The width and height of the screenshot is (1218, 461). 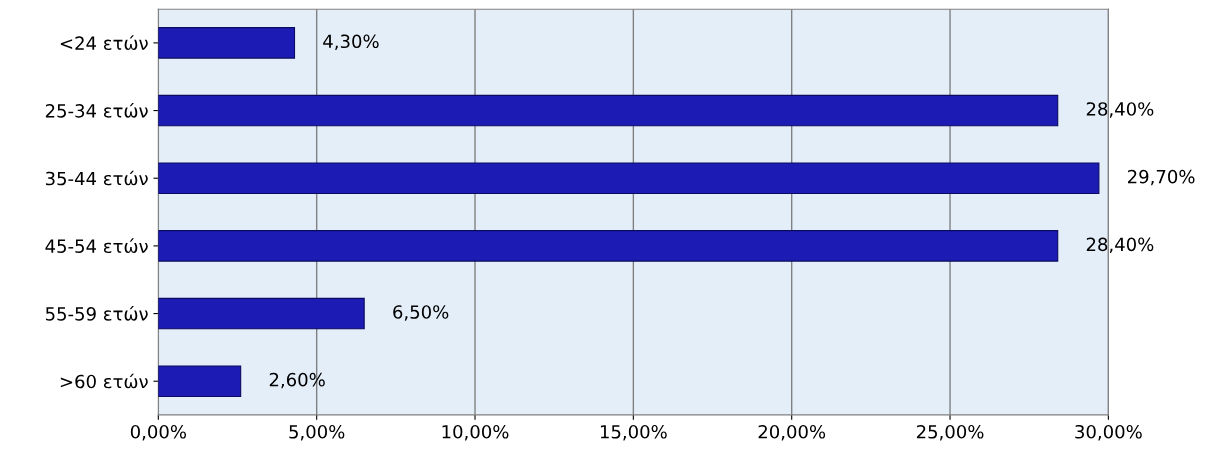 I want to click on x-tick-label: 30,00%, so click(x=1108, y=432).